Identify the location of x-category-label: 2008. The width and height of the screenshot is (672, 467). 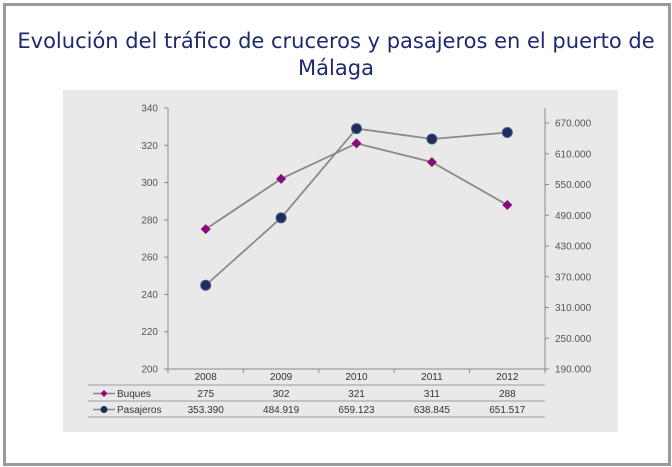
(206, 377).